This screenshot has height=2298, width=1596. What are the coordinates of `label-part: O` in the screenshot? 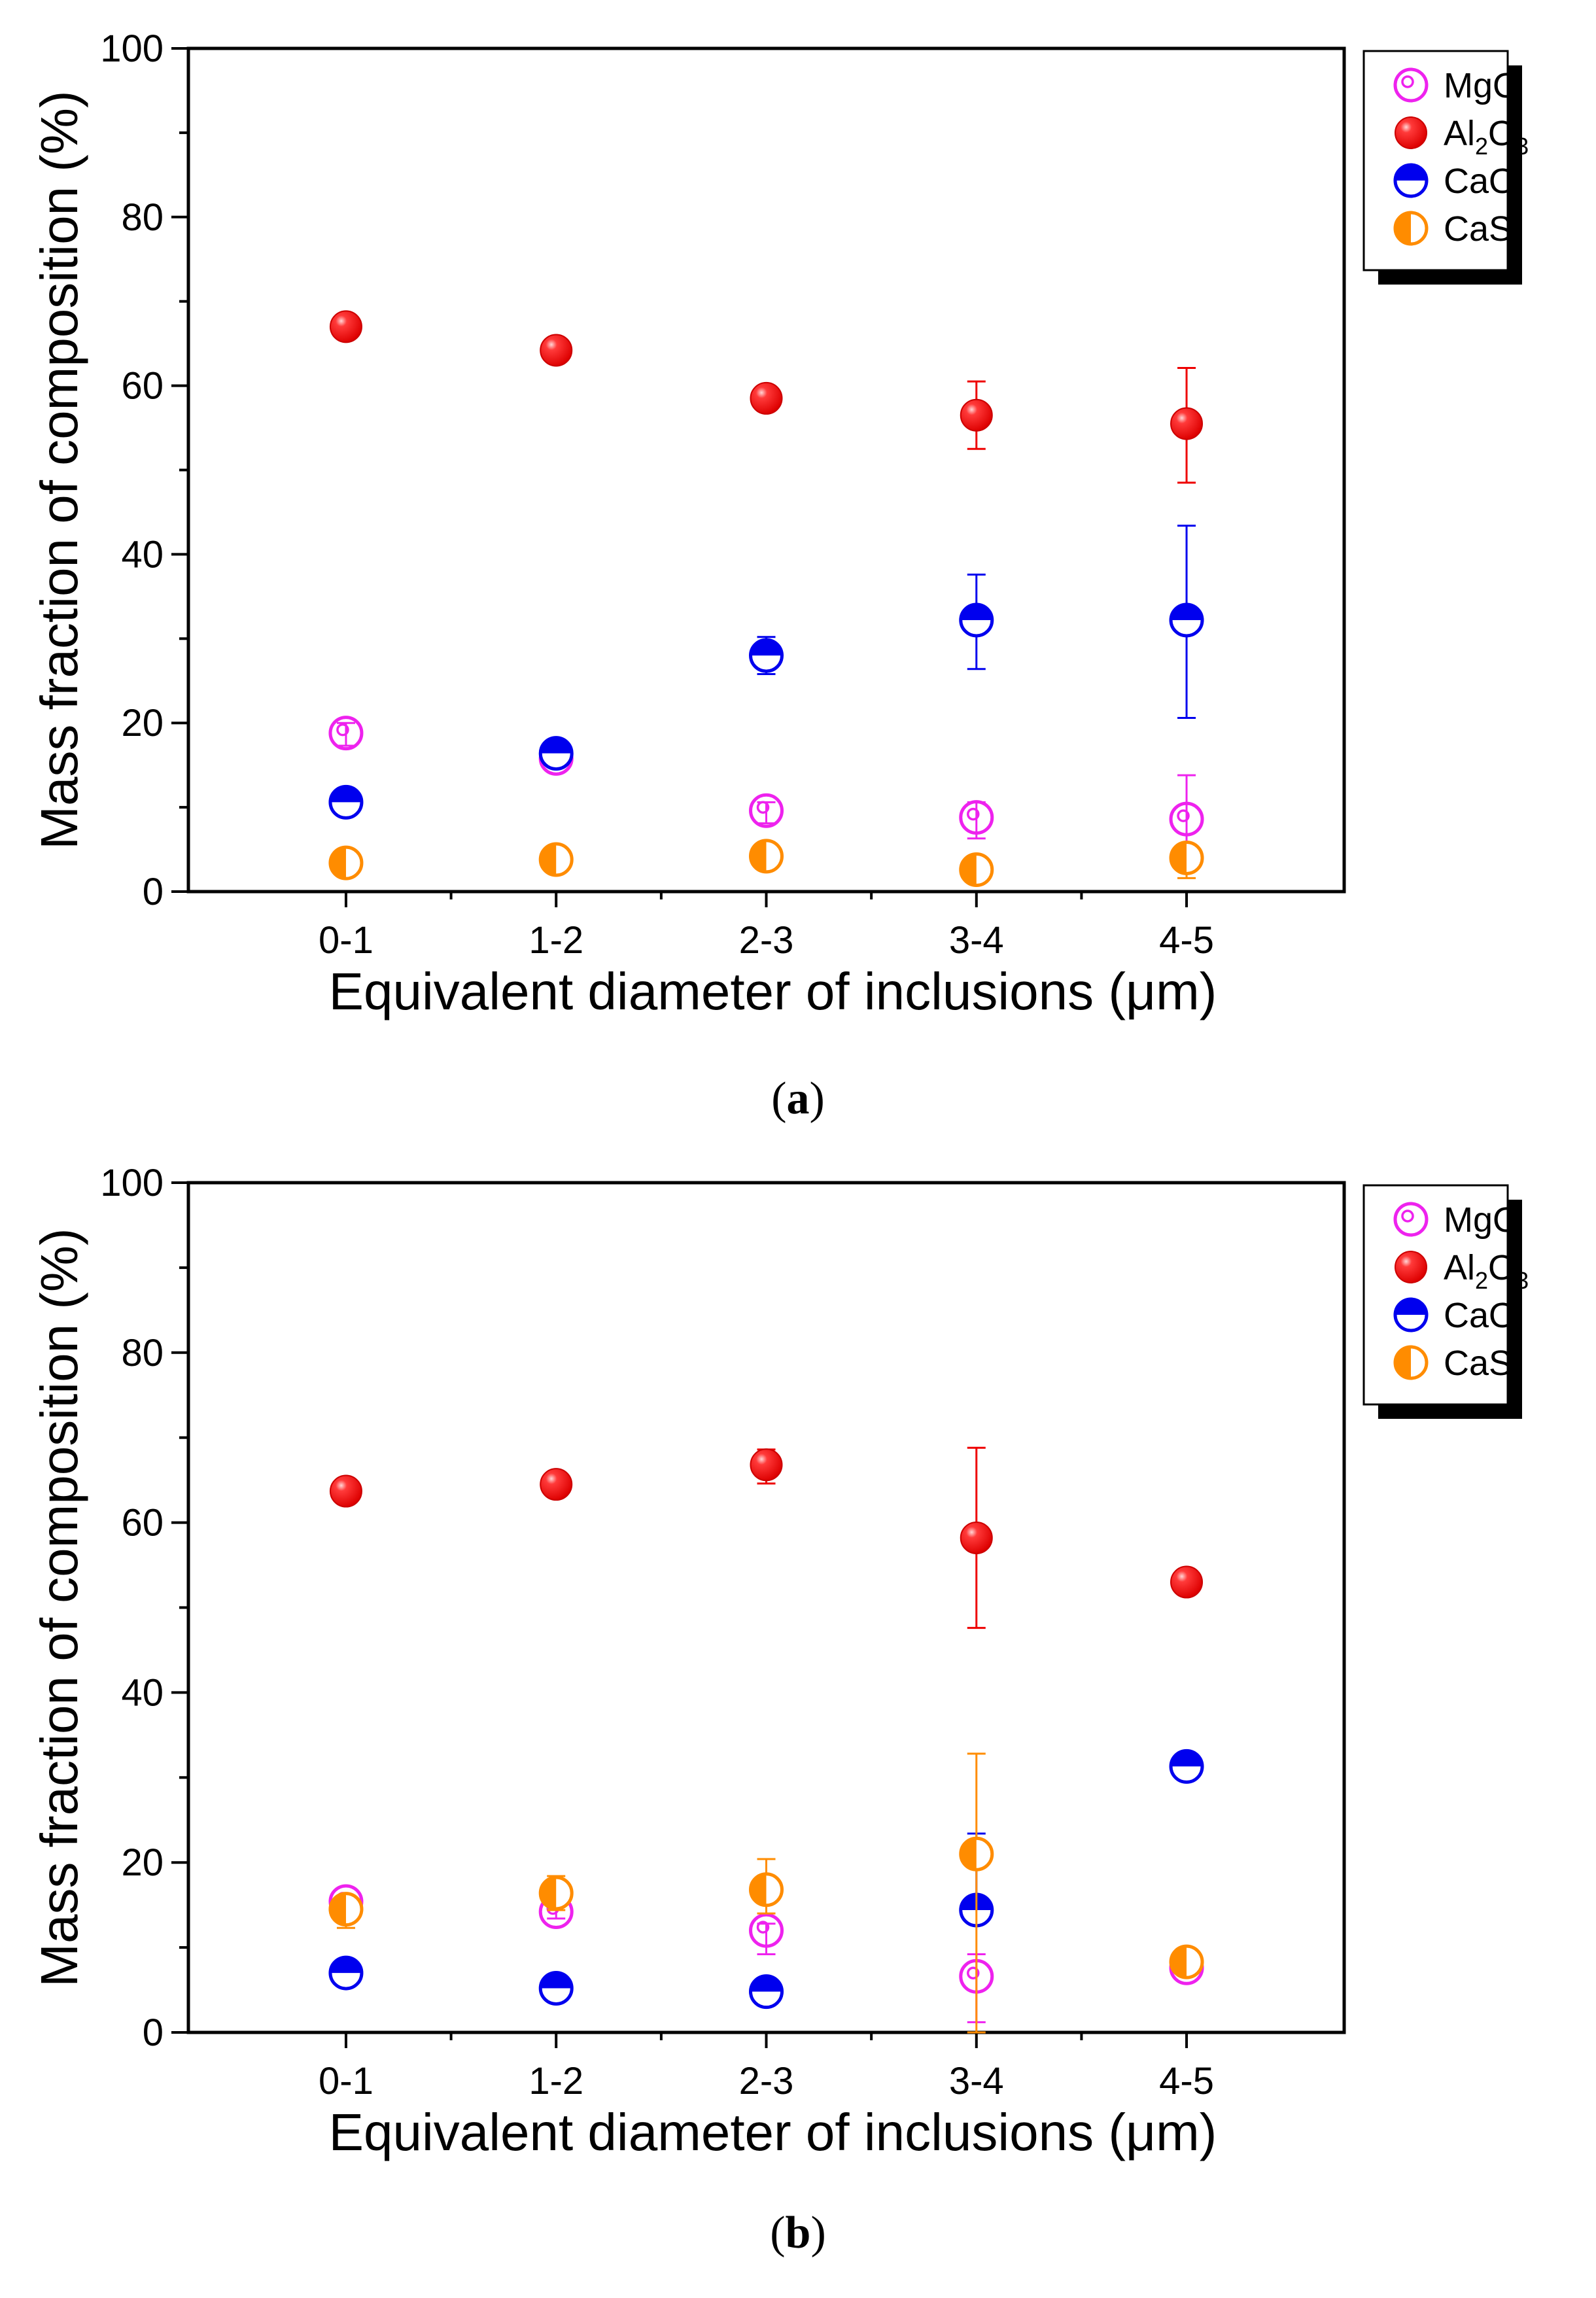 It's located at (1502, 134).